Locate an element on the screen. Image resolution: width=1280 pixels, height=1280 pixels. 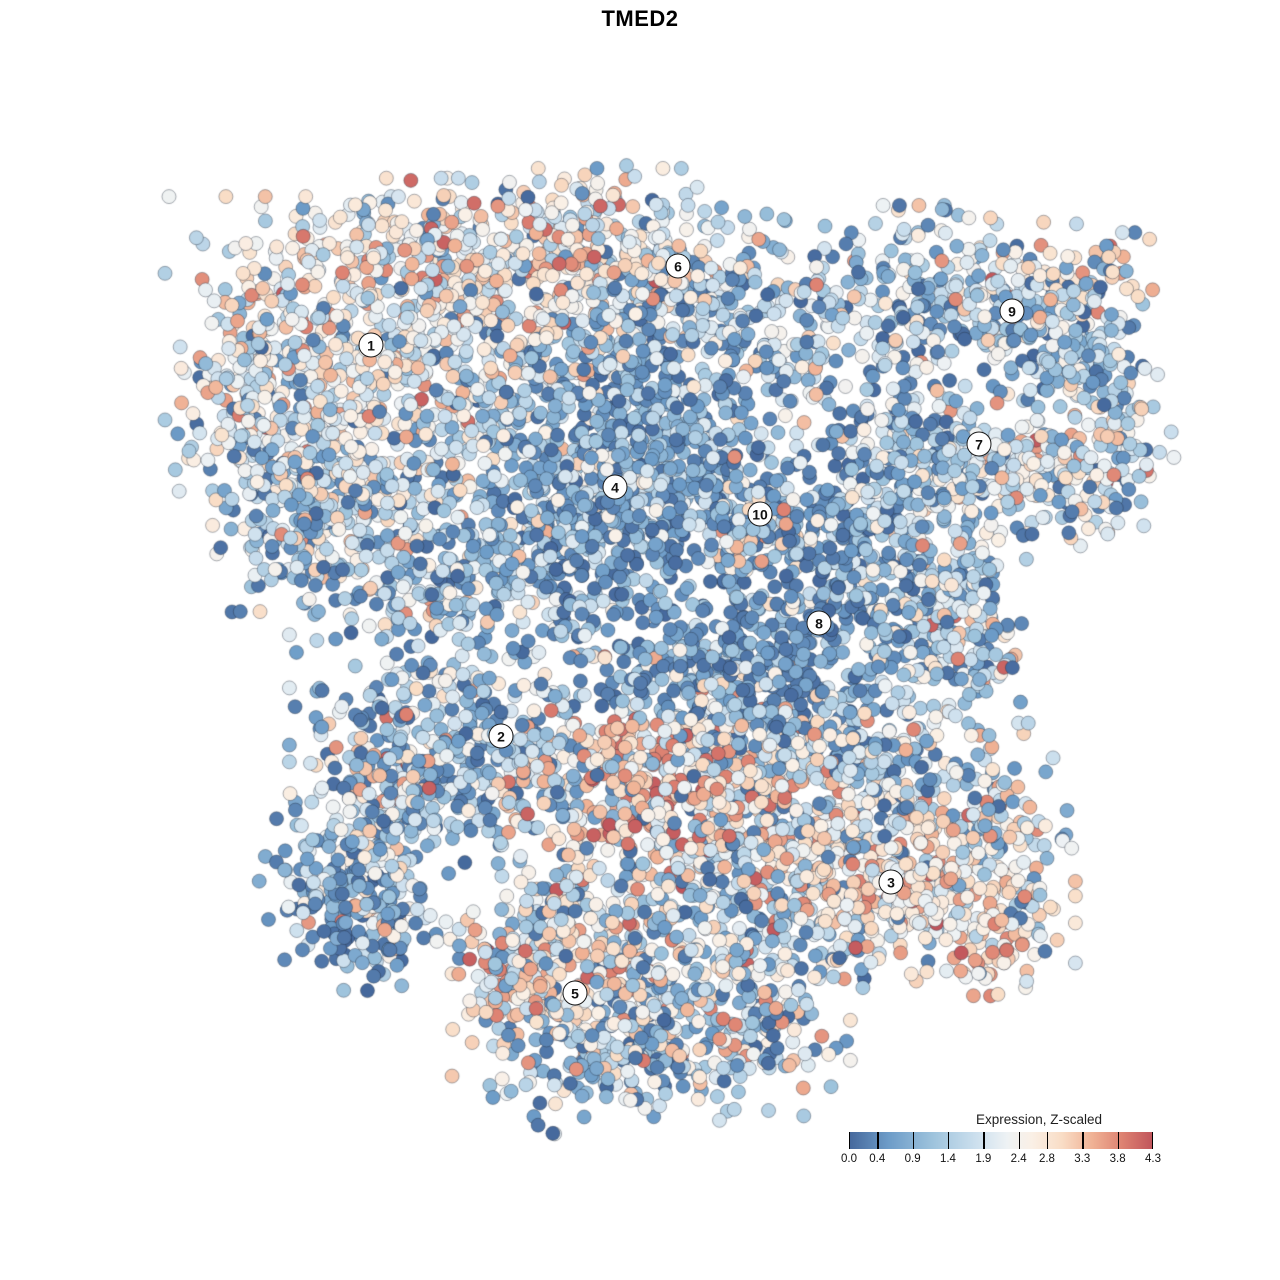
legend-tick-label: 2.8 is located at coordinates (1046, 1159).